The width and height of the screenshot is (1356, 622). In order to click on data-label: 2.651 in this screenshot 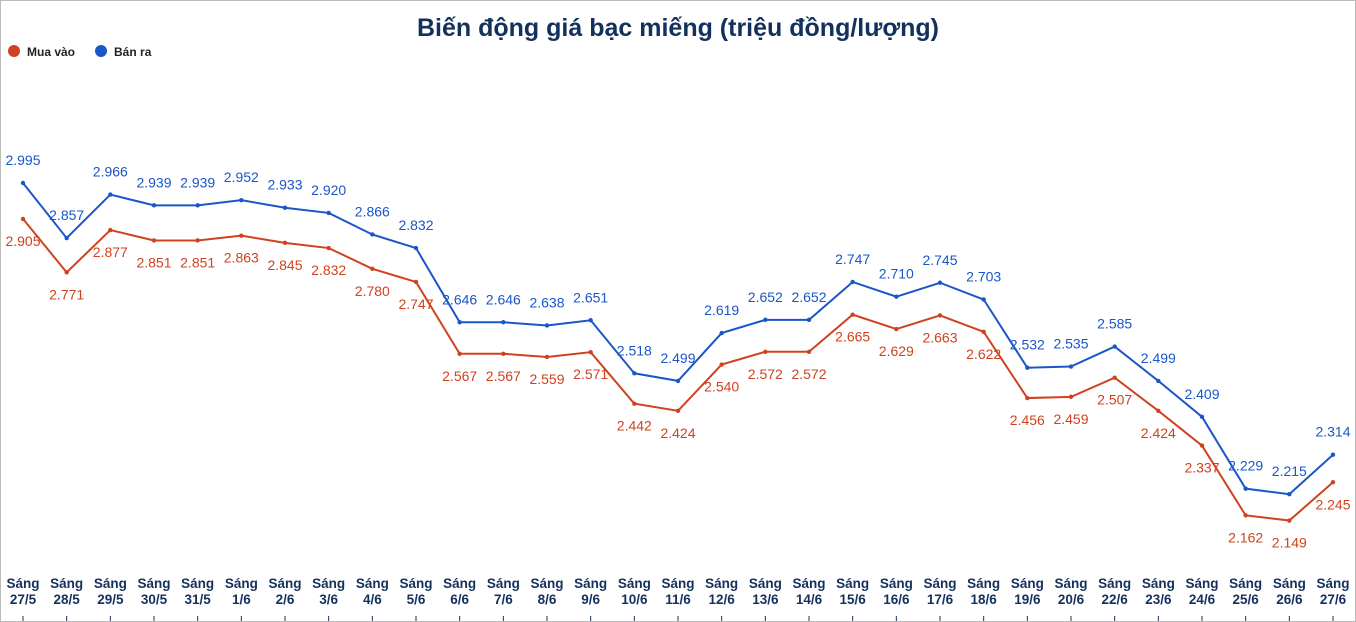, I will do `click(590, 297)`.